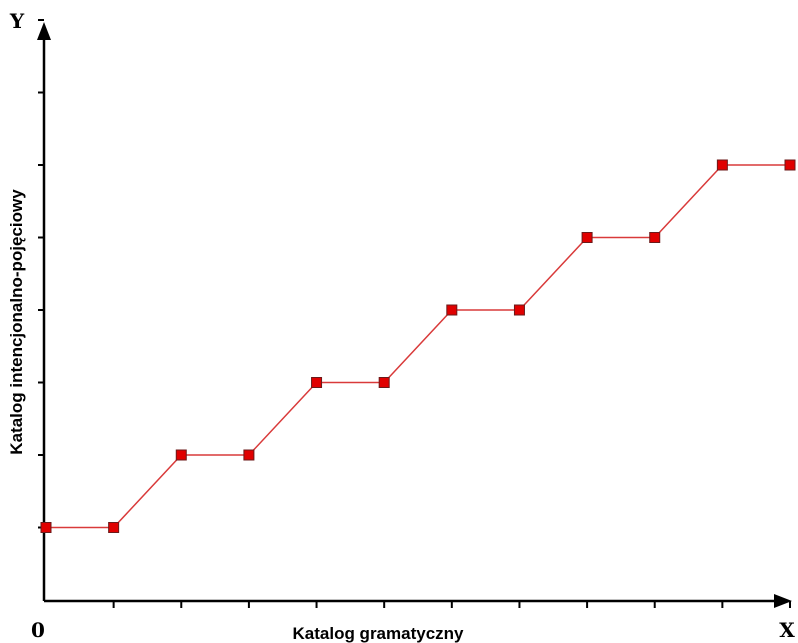 This screenshot has height=643, width=798. I want to click on x-axis-label: Katalog gramatyczny, so click(379, 633).